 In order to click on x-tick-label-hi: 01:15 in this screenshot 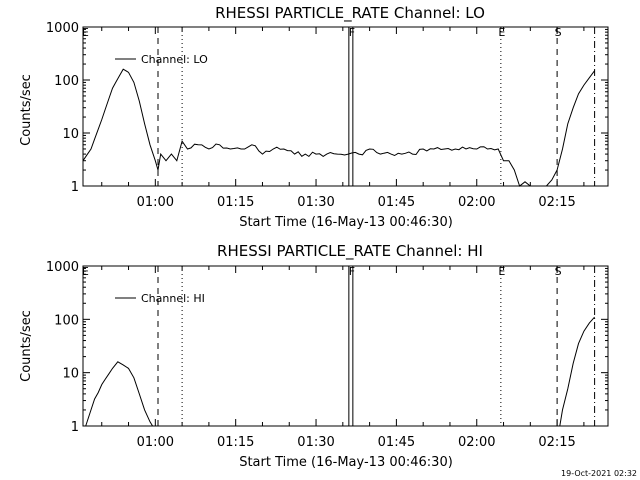, I will do `click(235, 442)`.